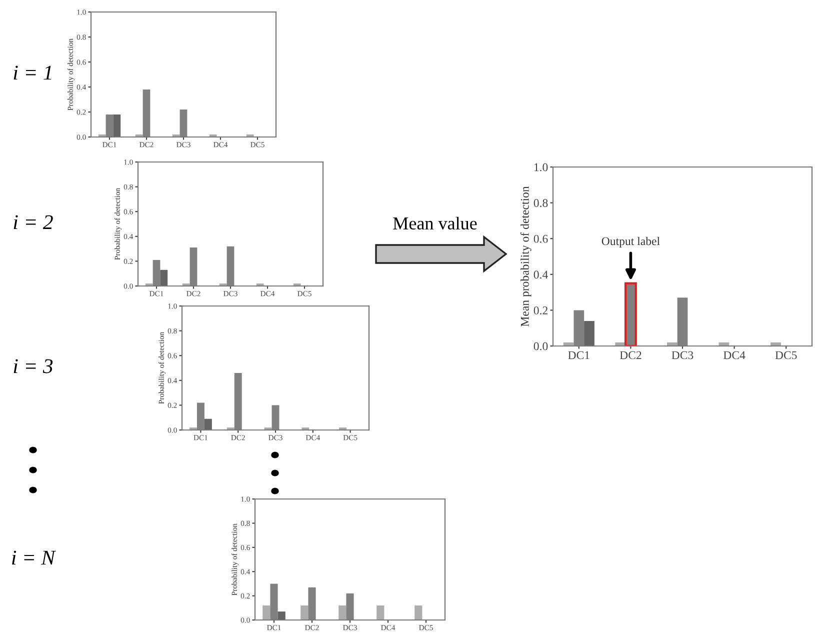  What do you see at coordinates (786, 355) in the screenshot?
I see `x-tick-label: DC5` at bounding box center [786, 355].